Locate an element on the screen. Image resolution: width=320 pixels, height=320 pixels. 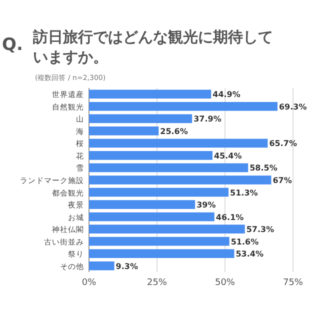
data-label: 45.4% is located at coordinates (228, 155).